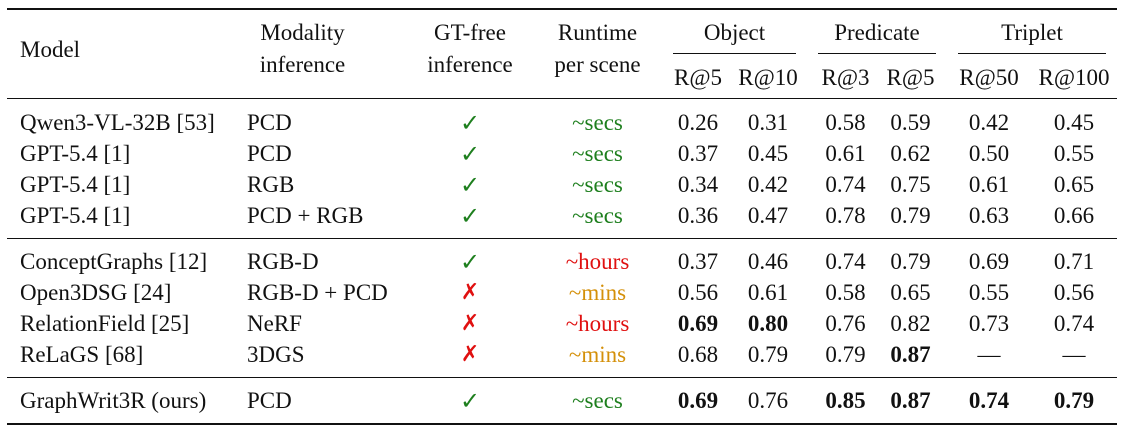 This screenshot has height=434, width=1125. What do you see at coordinates (768, 323) in the screenshot?
I see `cell-metric: 0.80` at bounding box center [768, 323].